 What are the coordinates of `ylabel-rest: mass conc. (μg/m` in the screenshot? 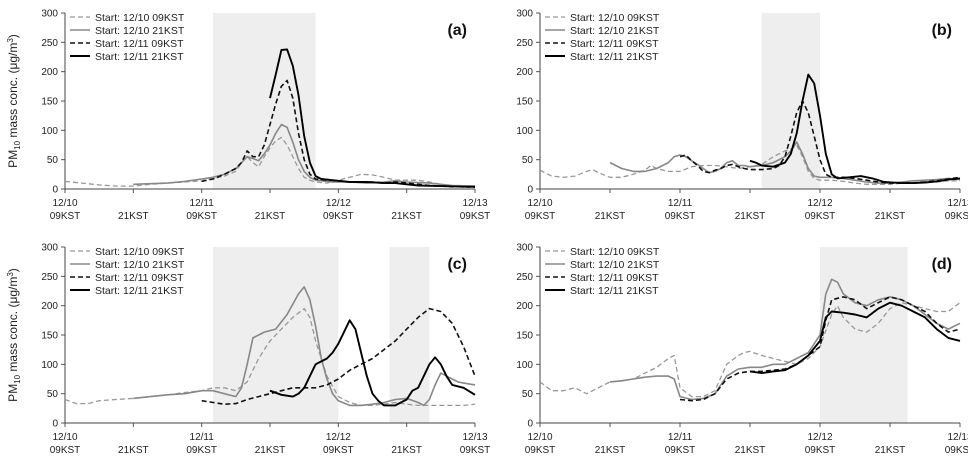 It's located at (13, 92).